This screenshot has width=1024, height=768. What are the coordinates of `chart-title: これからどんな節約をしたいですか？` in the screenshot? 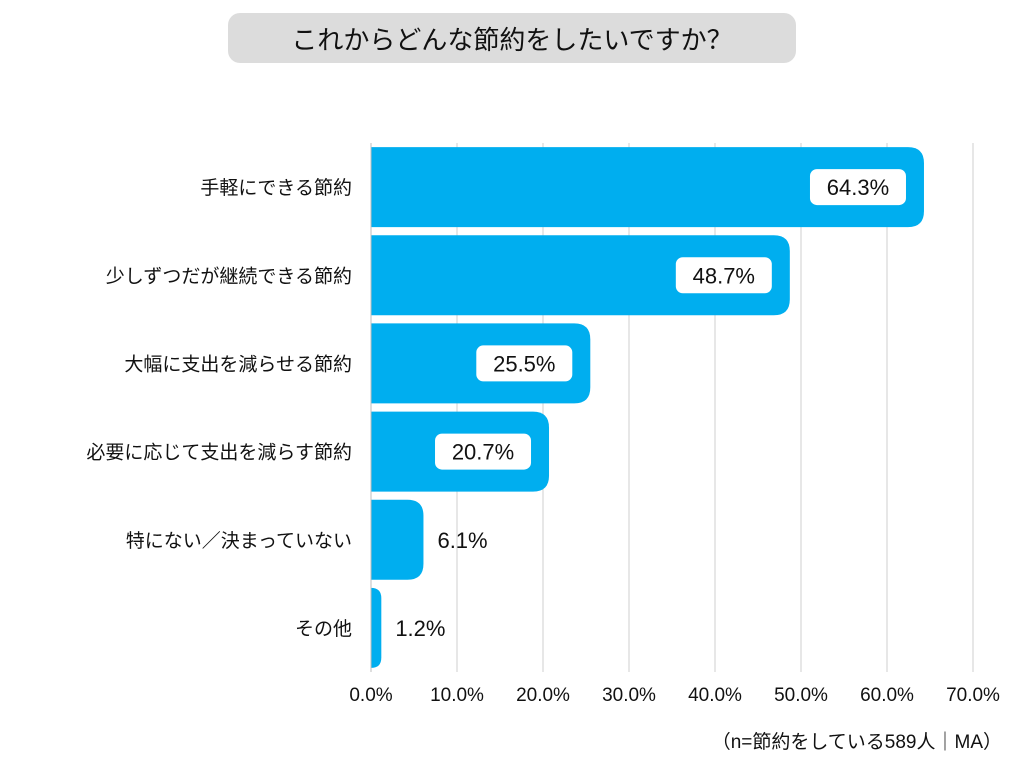 It's located at (512, 38).